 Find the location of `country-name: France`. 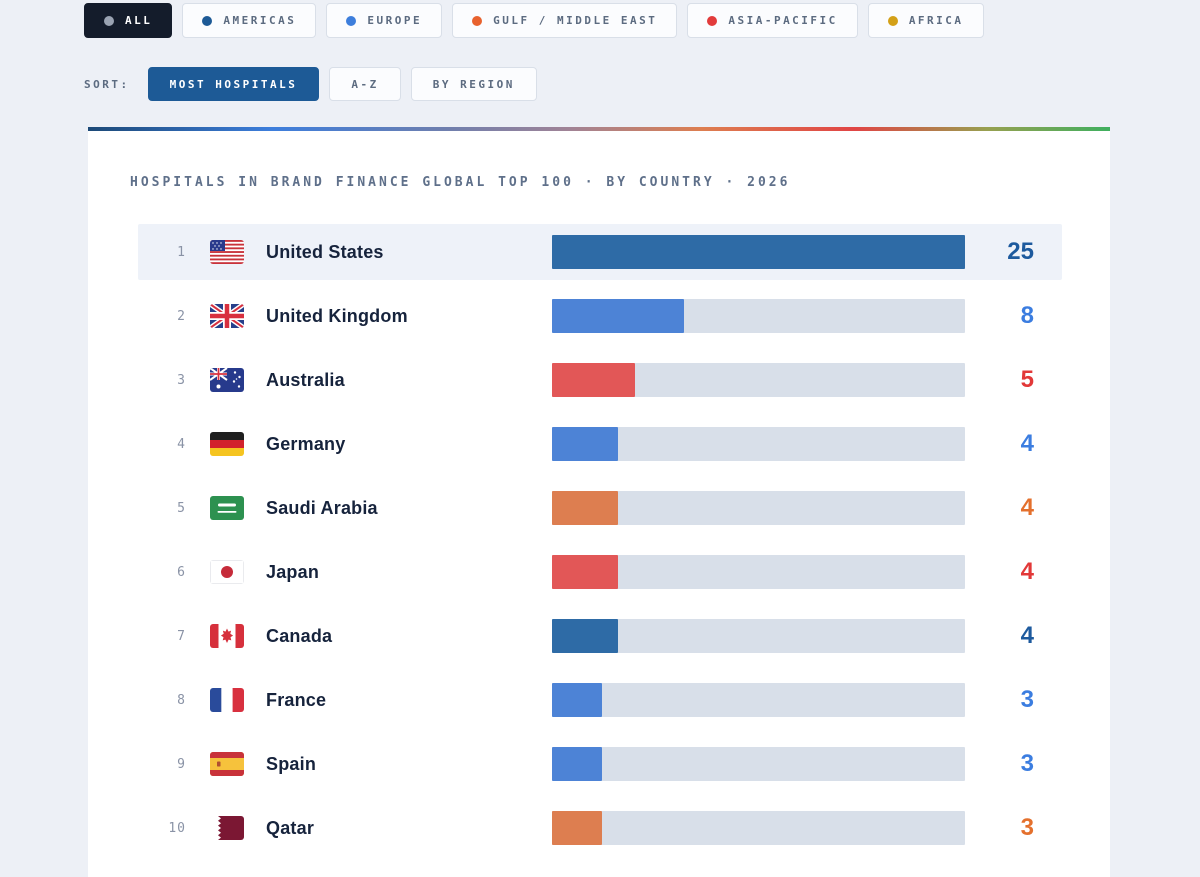

country-name: France is located at coordinates (296, 699).